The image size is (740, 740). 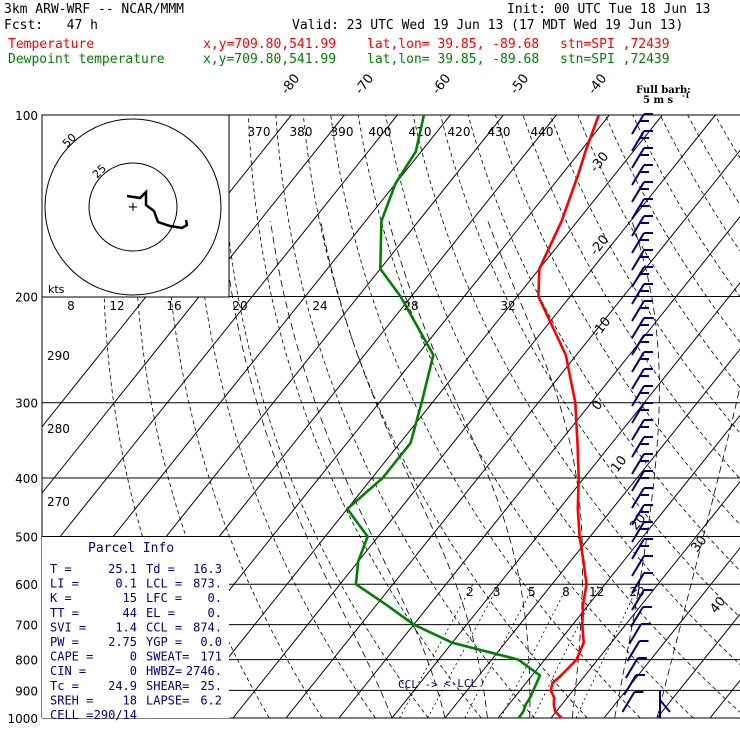 I want to click on isotherm-label: 0, so click(x=597, y=406).